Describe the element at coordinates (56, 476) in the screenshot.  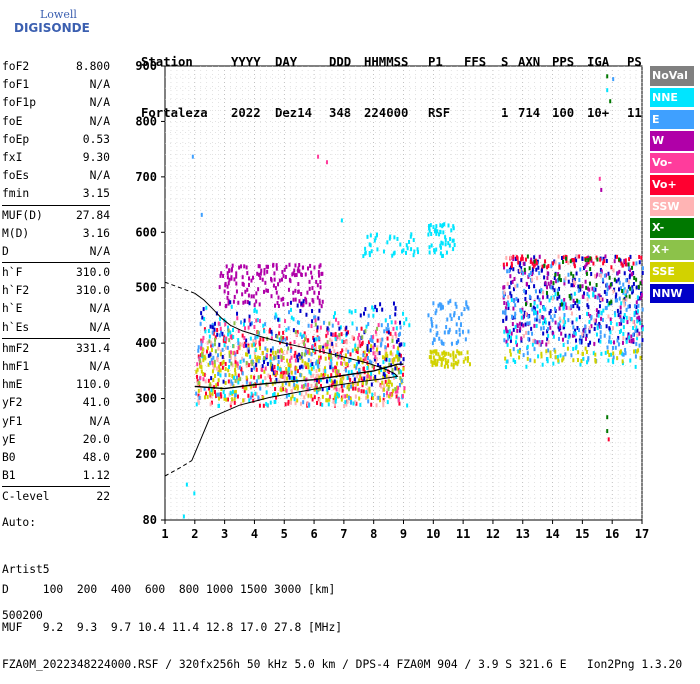
I see `param-row: B1 1.12` at that location.